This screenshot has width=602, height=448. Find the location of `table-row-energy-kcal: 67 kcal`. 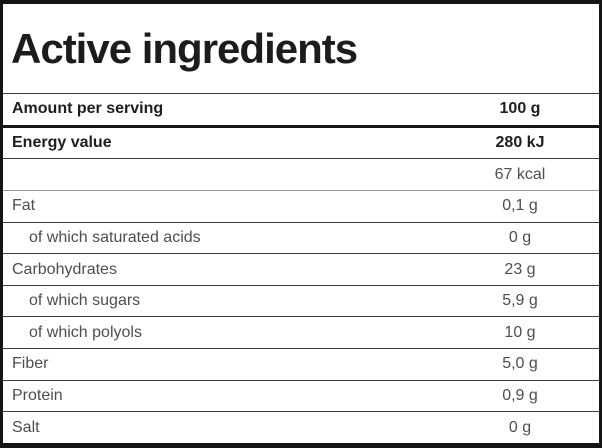

table-row-energy-kcal: 67 kcal is located at coordinates (301, 175).